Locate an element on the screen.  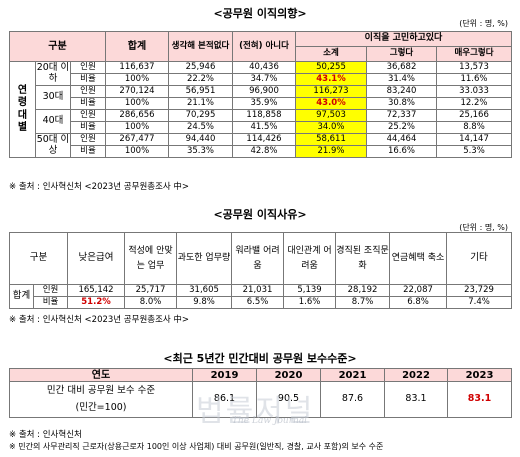
table1-source: ※ 출처 : 인사혁신처 <2023년 공무원총조사 中> is located at coordinates (99, 187).